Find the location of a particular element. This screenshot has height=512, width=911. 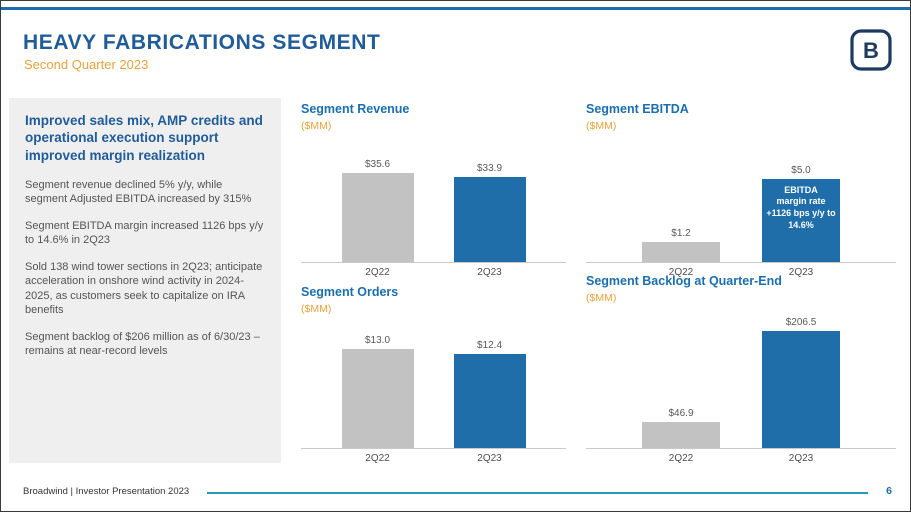

slide-title: HEAVY FABRICATIONS SEGMENT is located at coordinates (202, 42).